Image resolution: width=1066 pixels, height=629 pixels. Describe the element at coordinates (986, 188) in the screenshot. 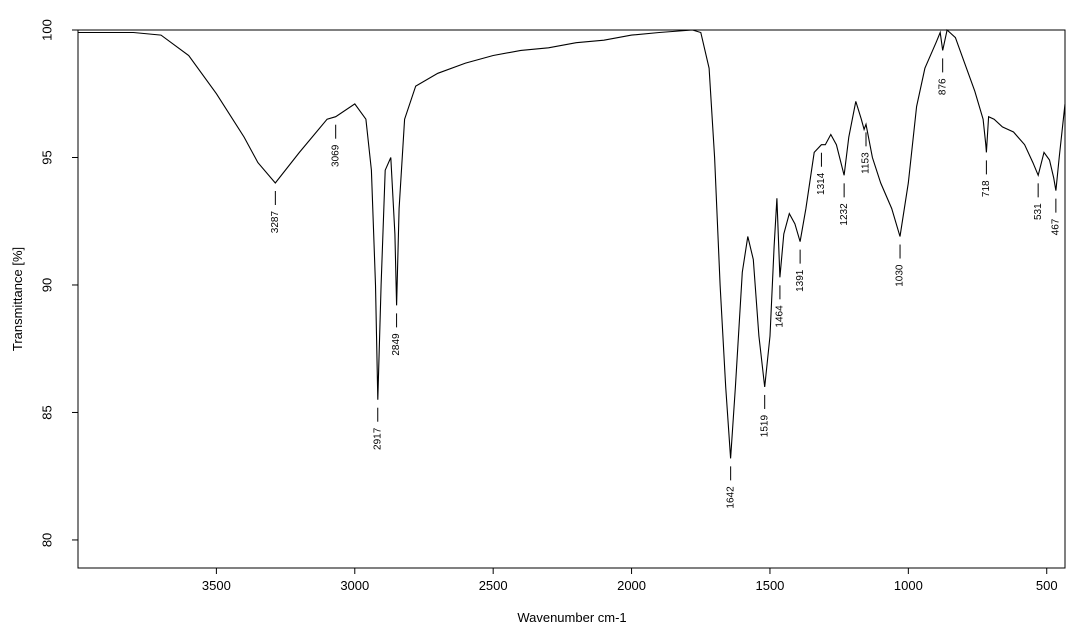

I see `peak-label: 718` at that location.